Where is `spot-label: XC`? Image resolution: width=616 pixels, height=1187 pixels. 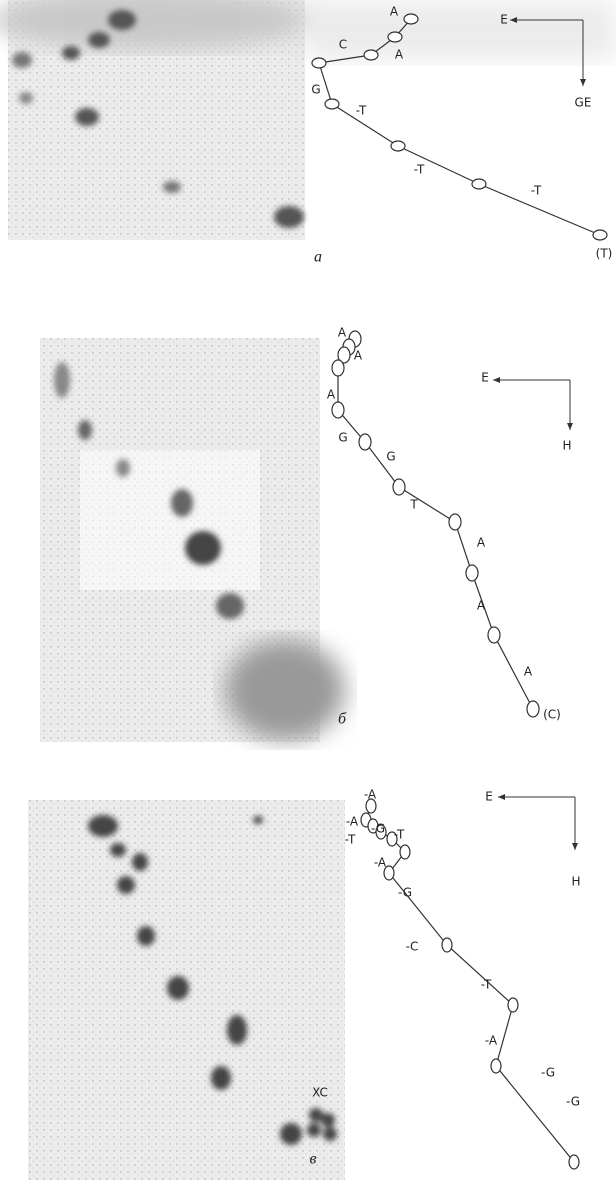 spot-label: XC is located at coordinates (320, 1093).